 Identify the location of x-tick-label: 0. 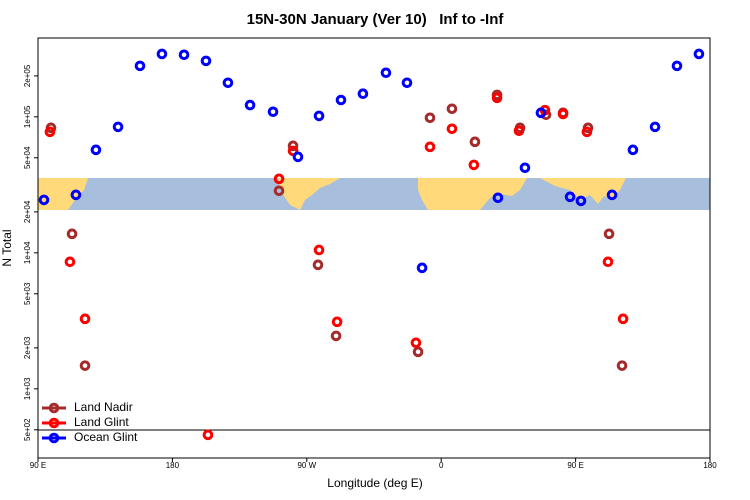
(441, 465).